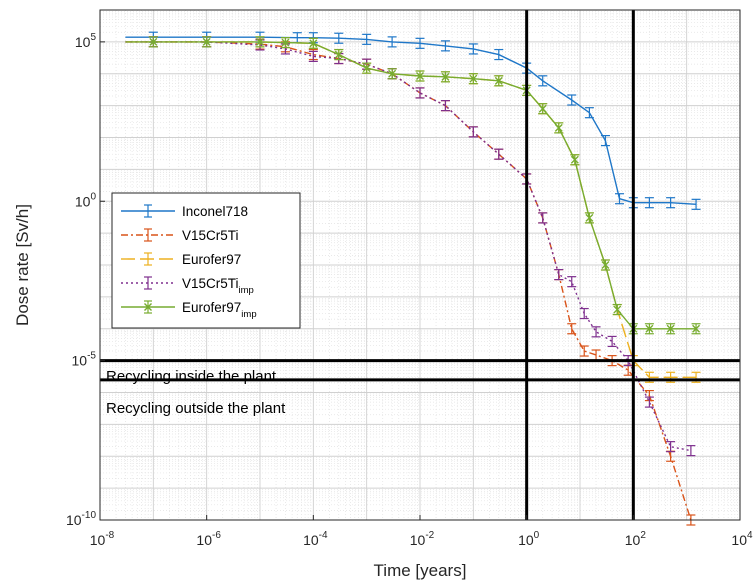 This screenshot has height=584, width=755. Describe the element at coordinates (420, 570) in the screenshot. I see `x-axis-label: Time [years]` at that location.